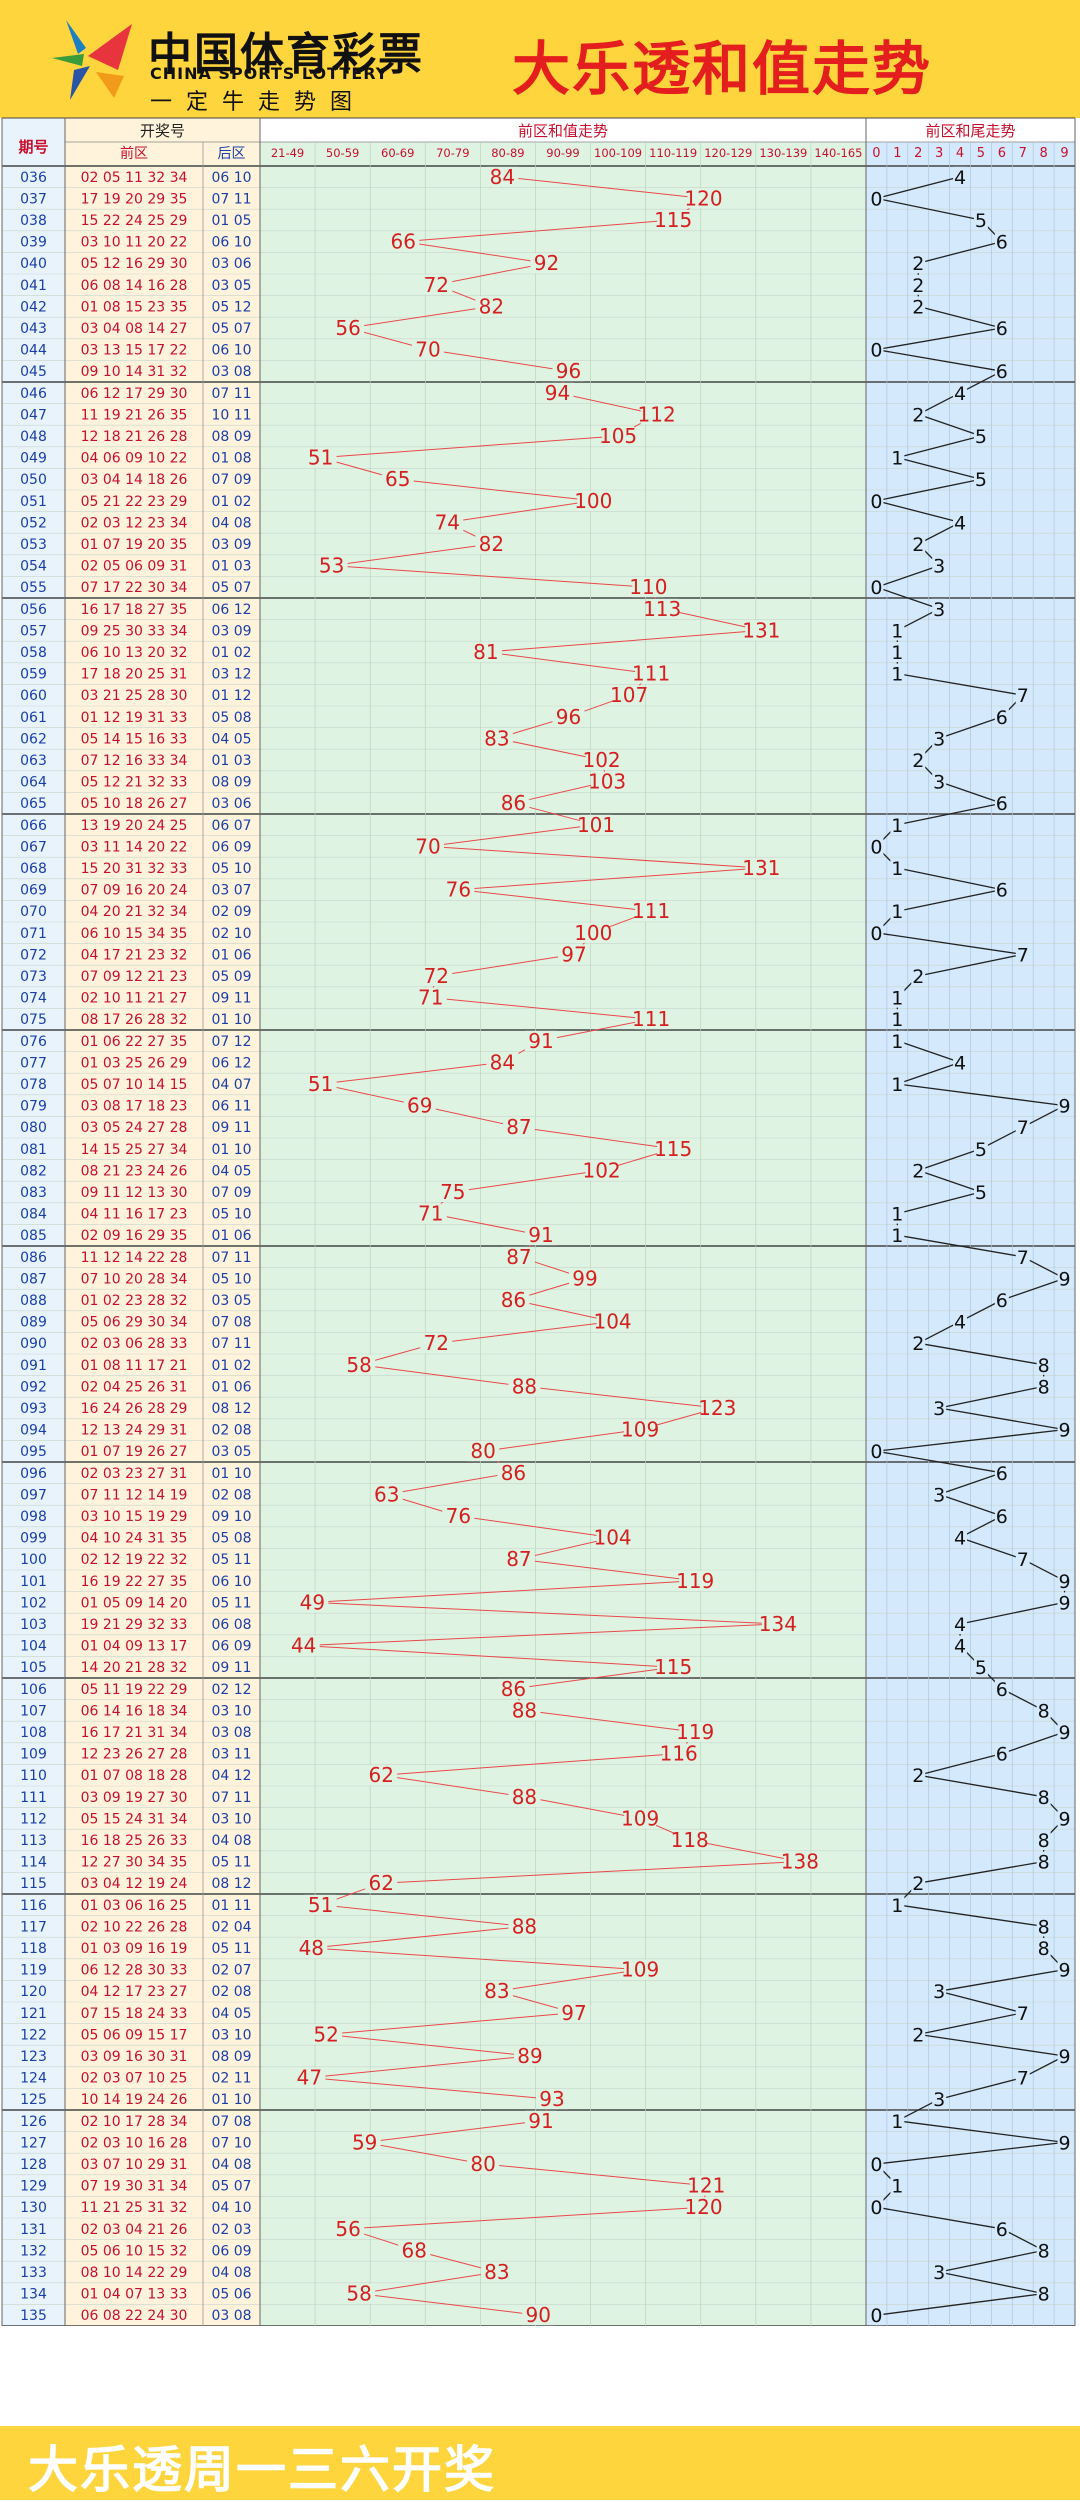  I want to click on period-cell: 037, so click(33, 199).